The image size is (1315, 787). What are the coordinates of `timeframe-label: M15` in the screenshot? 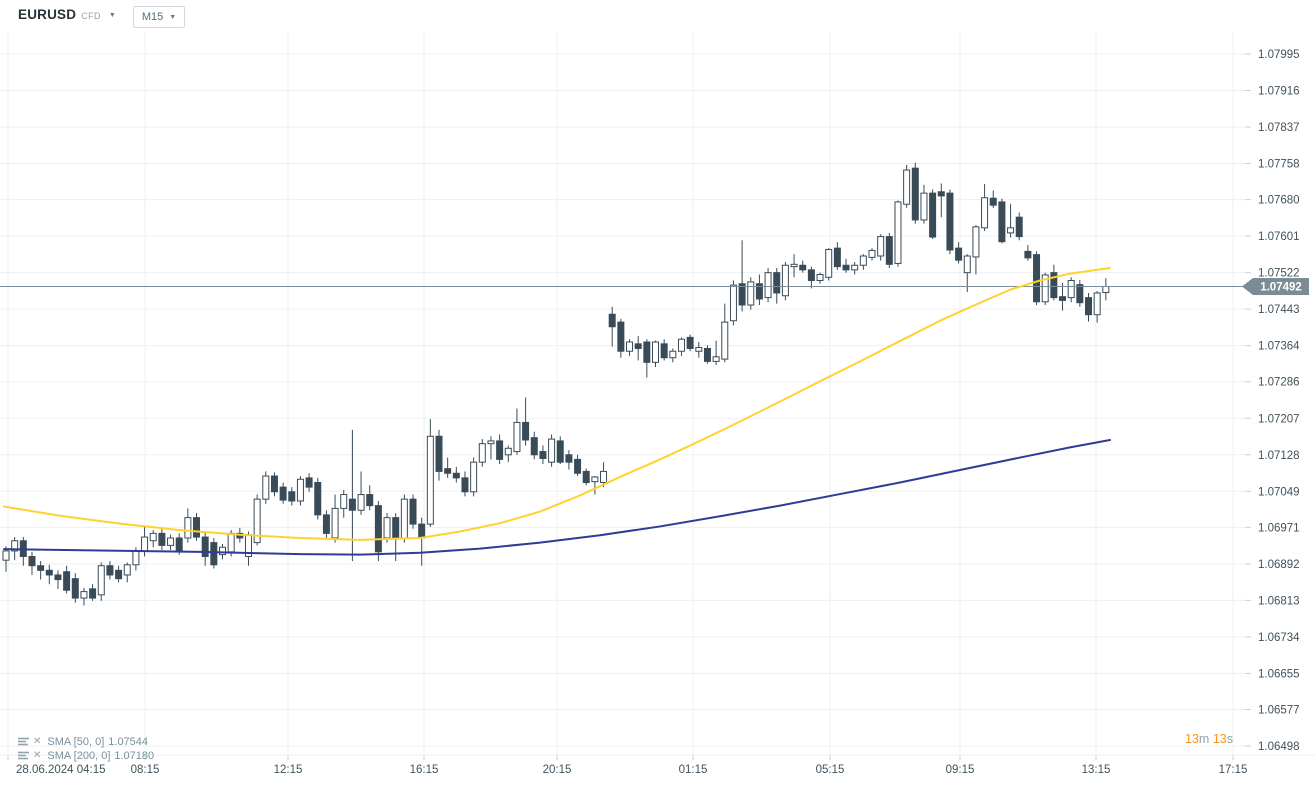 It's located at (152, 17).